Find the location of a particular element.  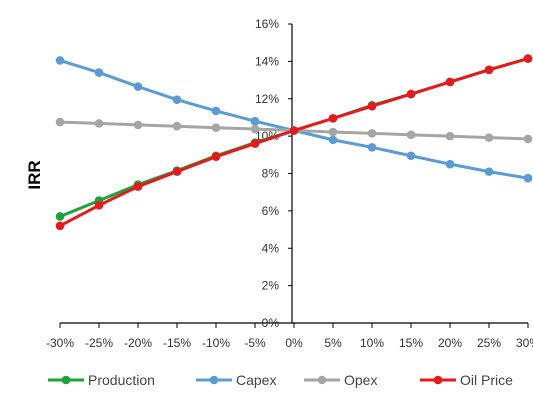

legend-label: Production is located at coordinates (121, 380).